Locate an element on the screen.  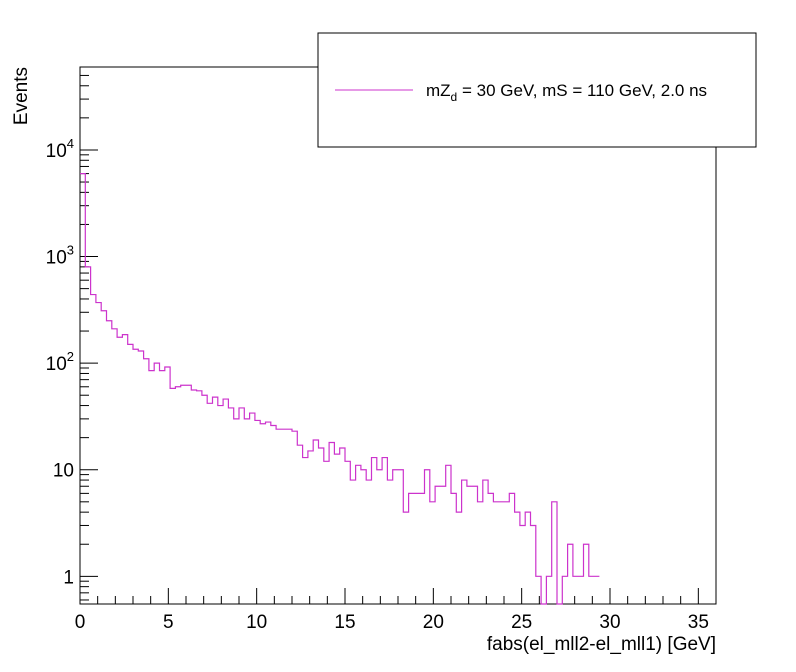
y-tick-label: 1 is located at coordinates (68, 577).